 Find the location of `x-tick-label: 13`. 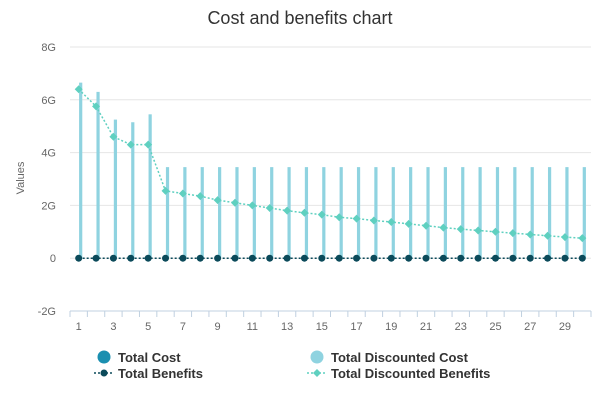

x-tick-label: 13 is located at coordinates (287, 327).